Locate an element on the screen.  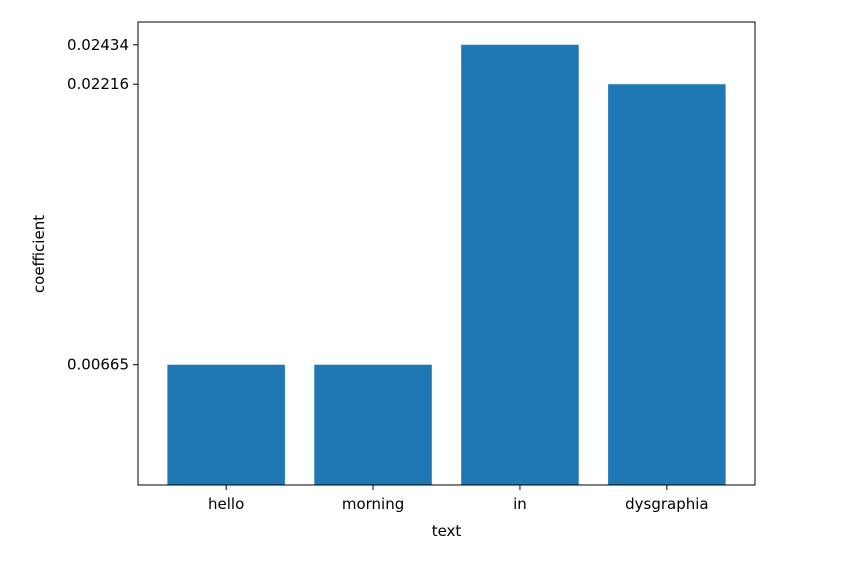
bar-dysgraphia is located at coordinates (667, 284).